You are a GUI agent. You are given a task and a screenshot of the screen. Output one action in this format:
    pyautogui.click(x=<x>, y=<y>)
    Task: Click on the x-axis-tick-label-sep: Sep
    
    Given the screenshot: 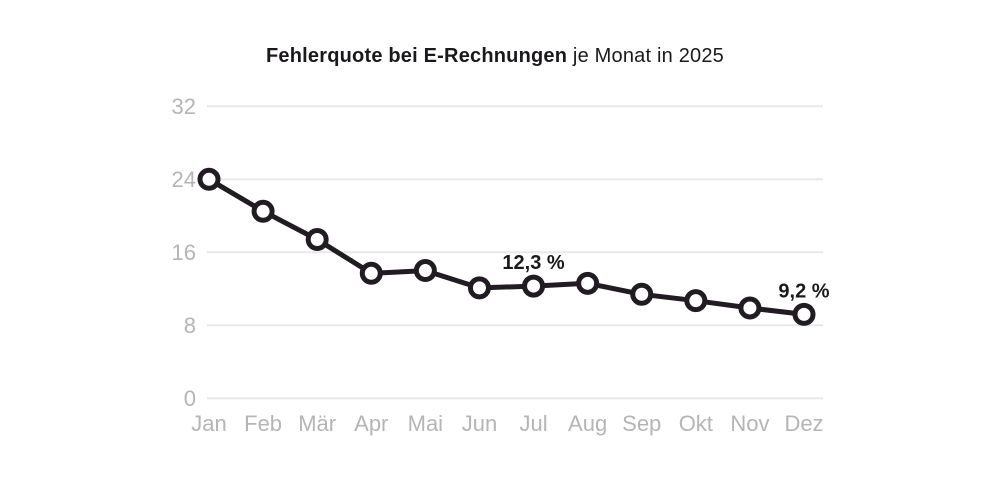 What is the action you would take?
    pyautogui.click(x=641, y=423)
    